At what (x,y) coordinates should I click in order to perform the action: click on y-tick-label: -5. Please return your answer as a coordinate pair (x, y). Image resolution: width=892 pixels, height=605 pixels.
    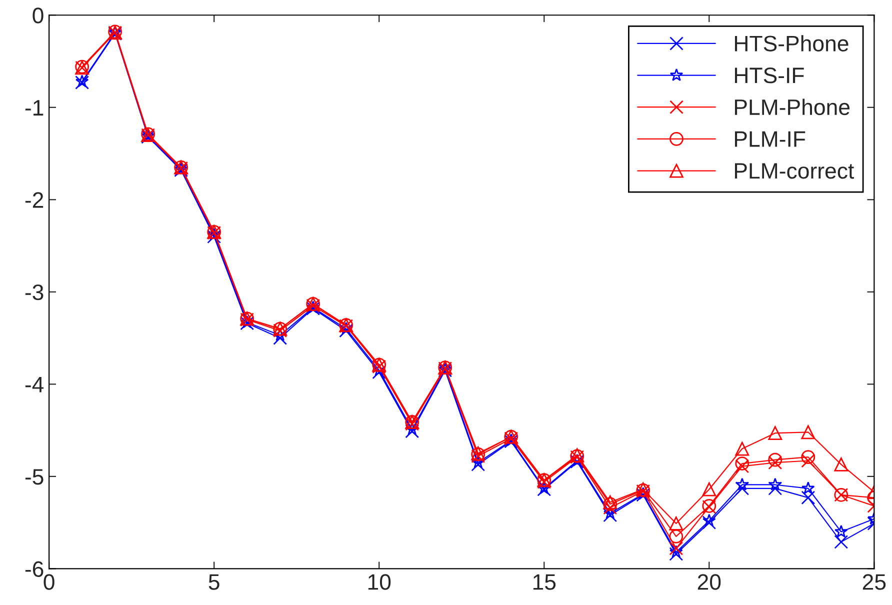
    Looking at the image, I should click on (34, 477).